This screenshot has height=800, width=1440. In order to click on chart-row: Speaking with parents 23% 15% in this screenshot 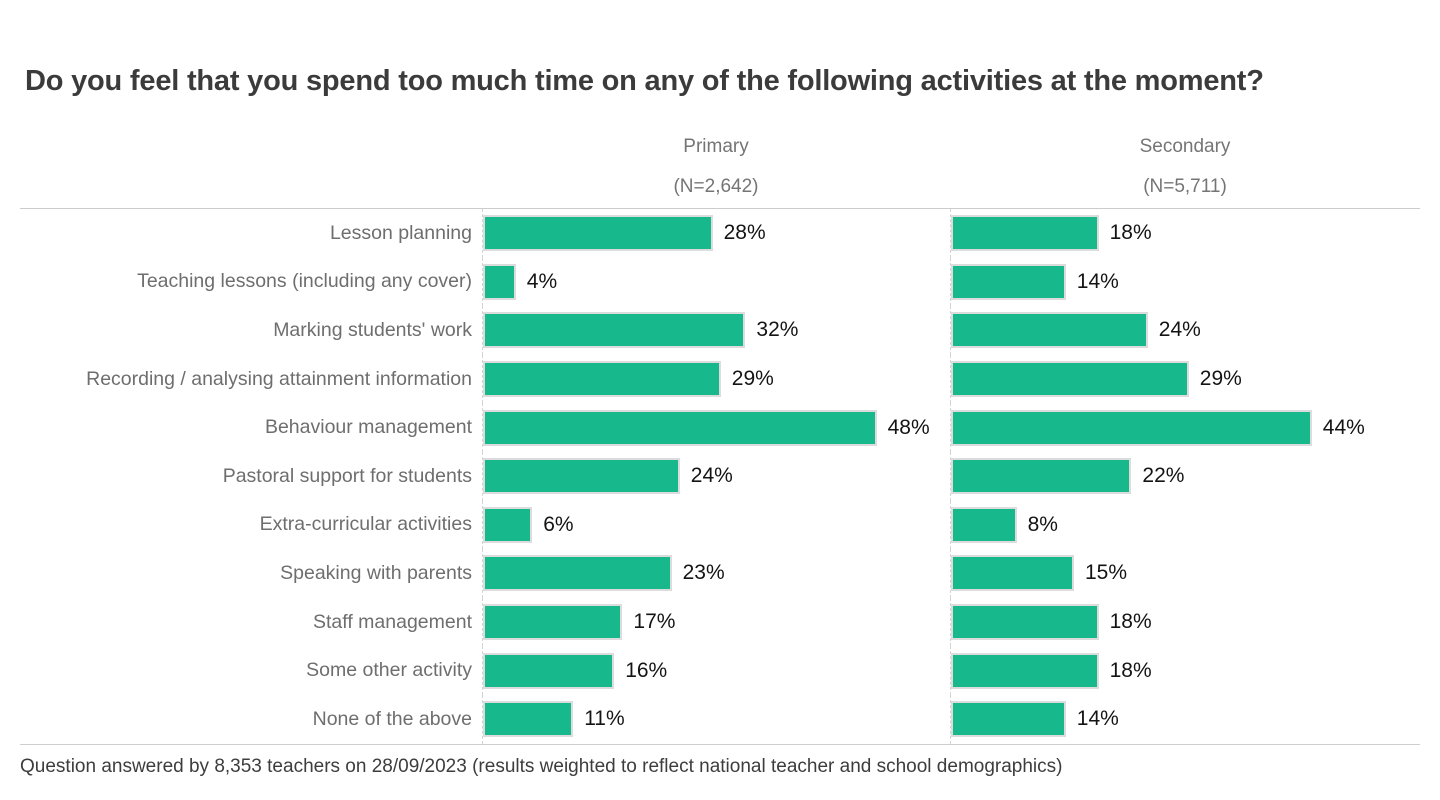, I will do `click(720, 573)`.